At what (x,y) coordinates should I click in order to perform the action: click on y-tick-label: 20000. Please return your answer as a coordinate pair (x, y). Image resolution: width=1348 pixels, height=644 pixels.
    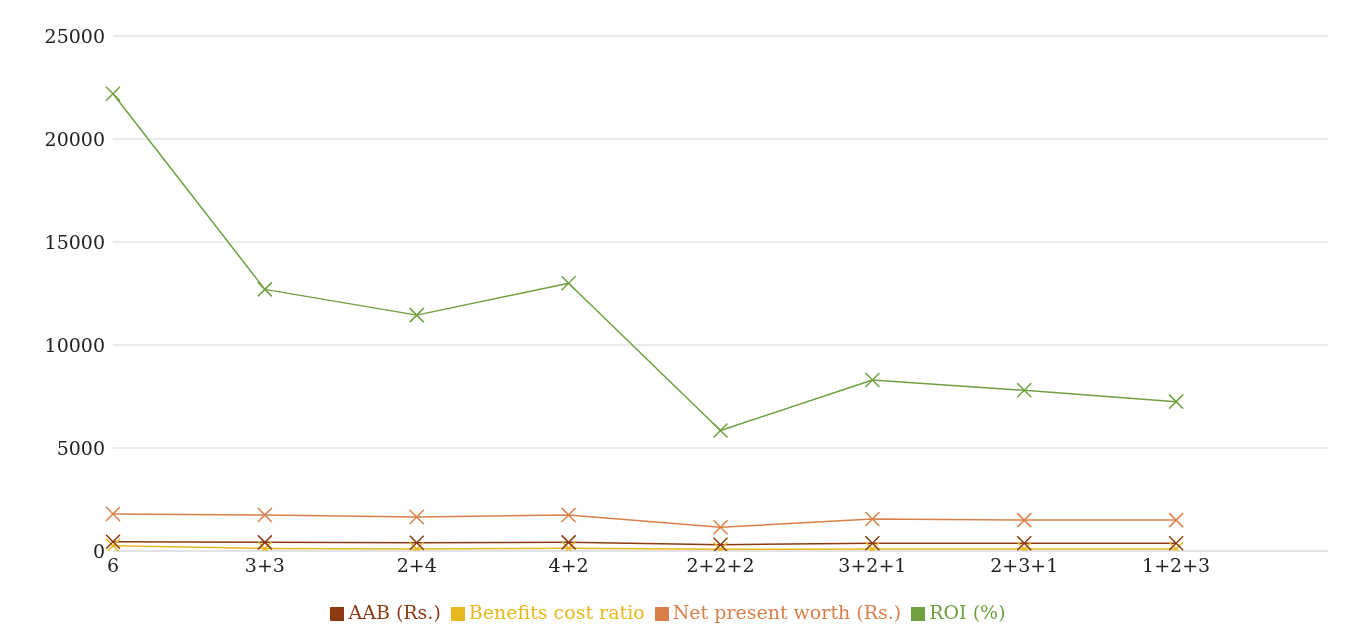
    Looking at the image, I should click on (74, 138).